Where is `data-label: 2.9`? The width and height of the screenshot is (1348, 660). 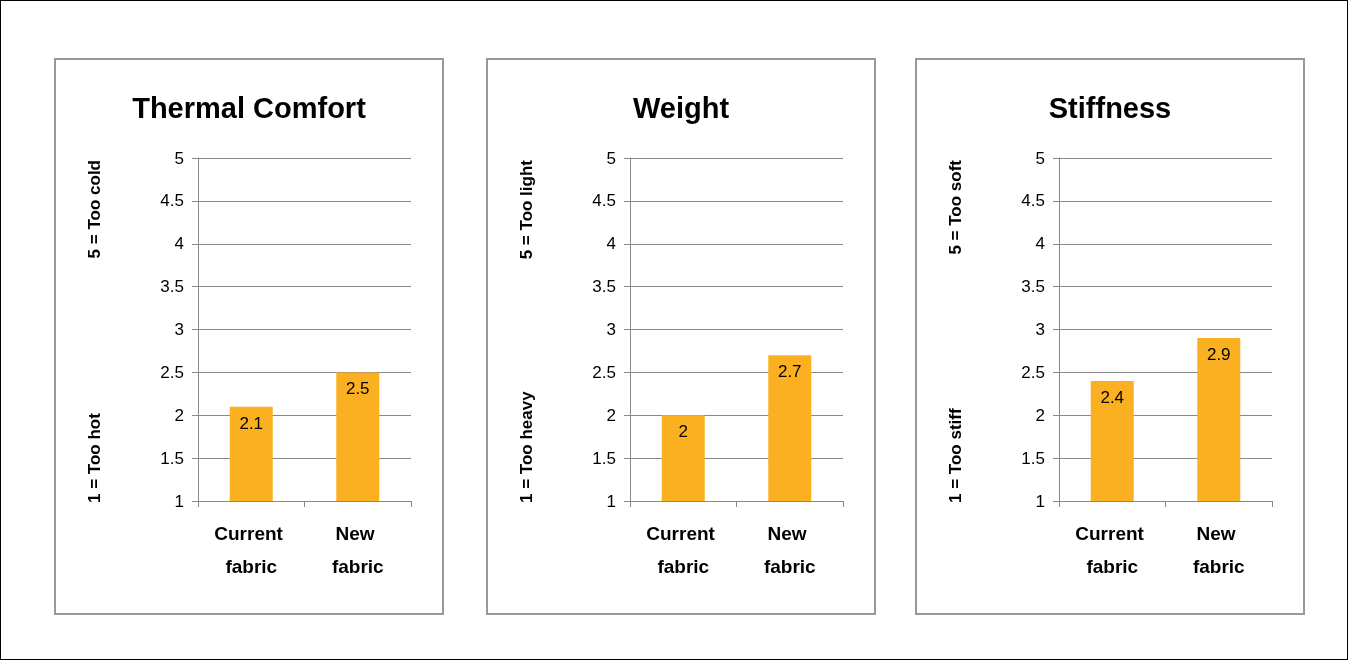 data-label: 2.9 is located at coordinates (1218, 355).